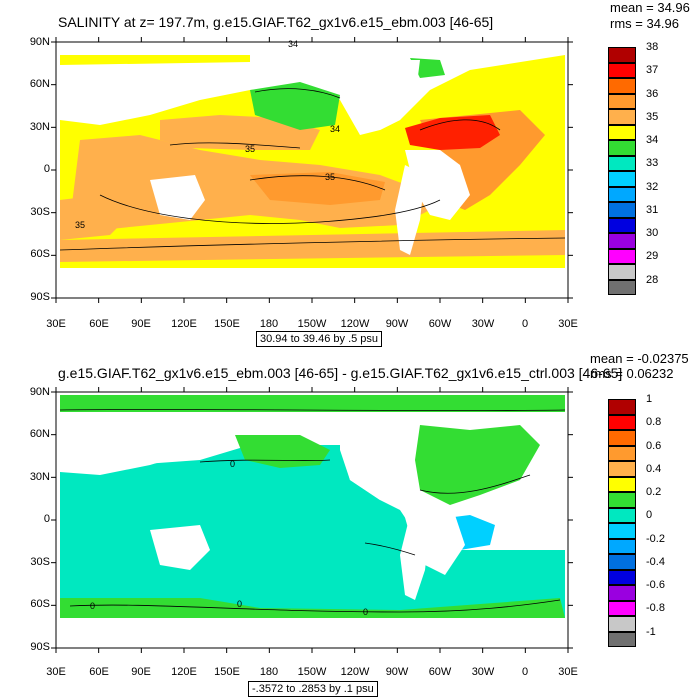  I want to click on x-tick-label: 30E, so click(568, 672).